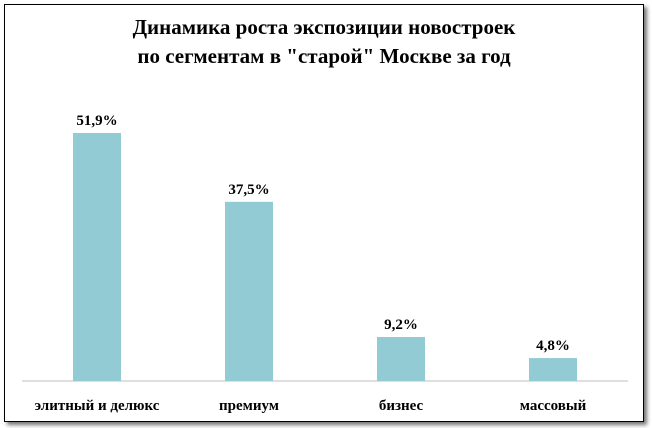 The width and height of the screenshot is (652, 428). What do you see at coordinates (248, 190) in the screenshot?
I see `data-label-1: 37,5%` at bounding box center [248, 190].